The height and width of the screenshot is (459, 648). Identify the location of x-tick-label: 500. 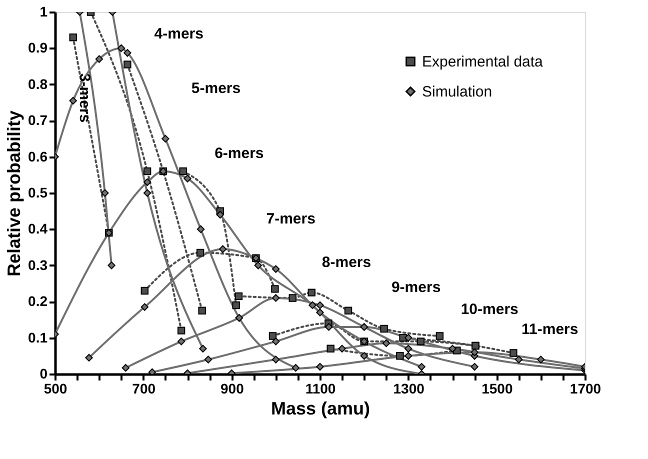
(56, 388).